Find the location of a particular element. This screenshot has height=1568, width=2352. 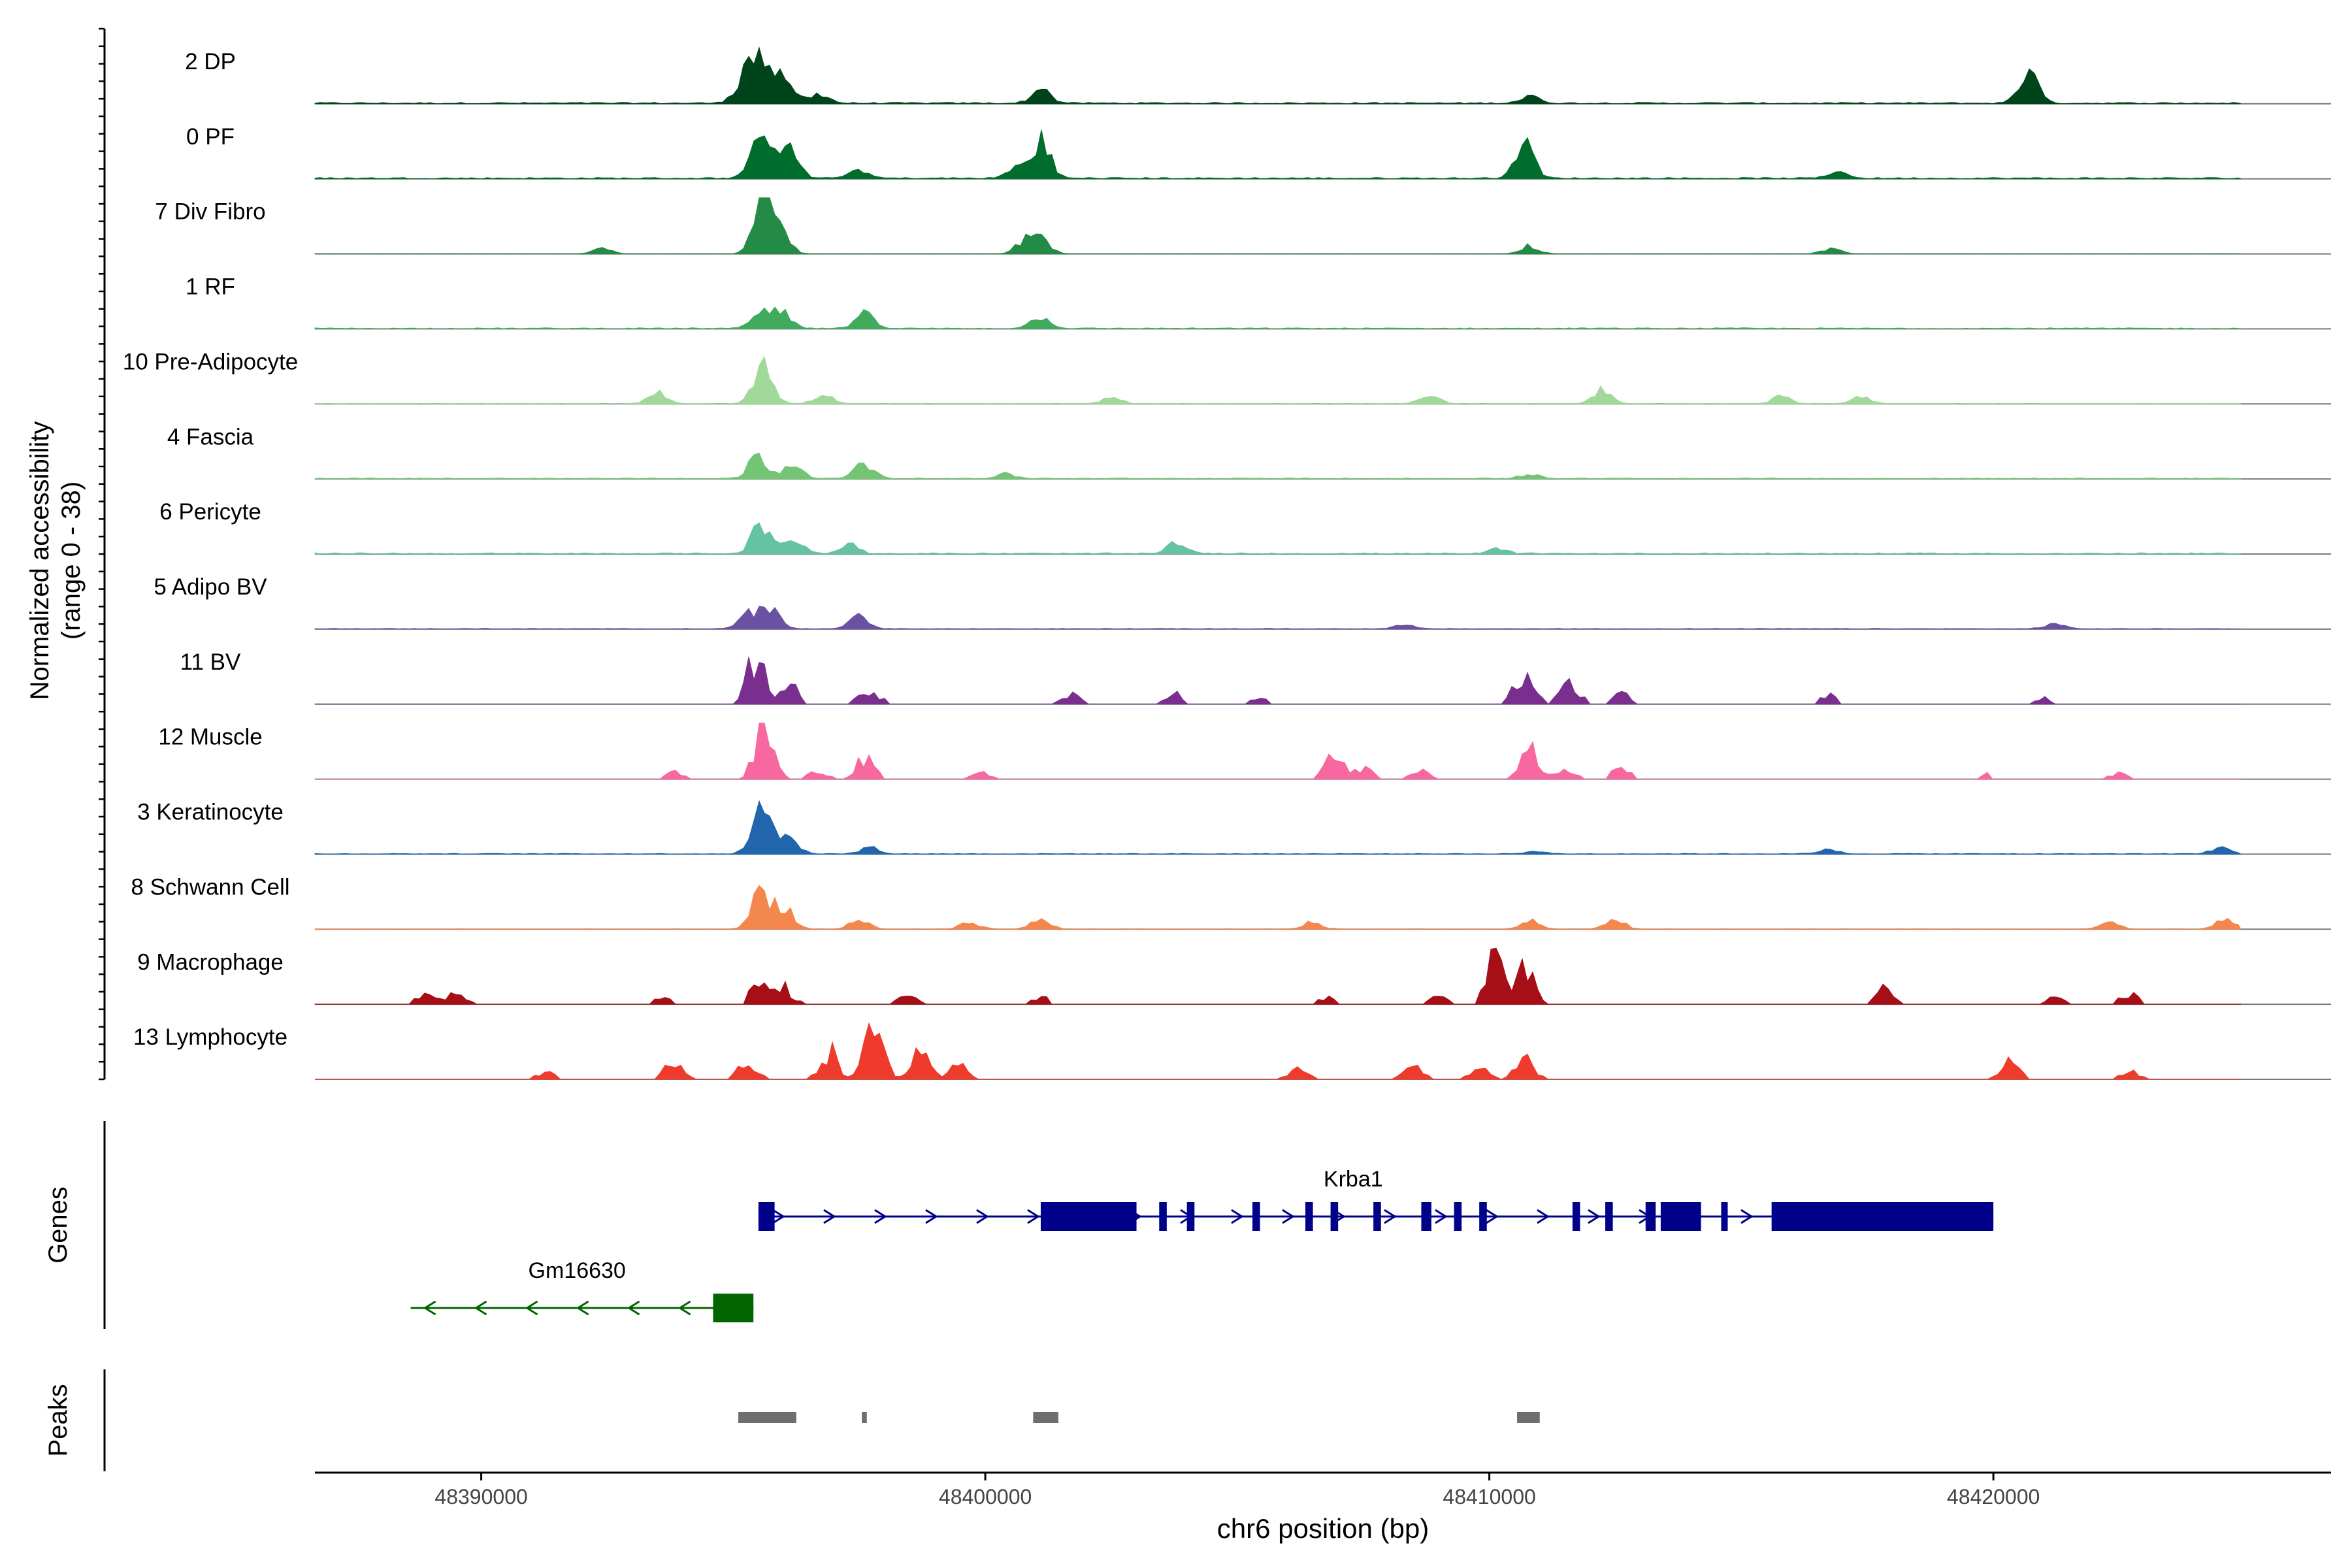

gene-name-label: Krba1 is located at coordinates (1353, 1179).